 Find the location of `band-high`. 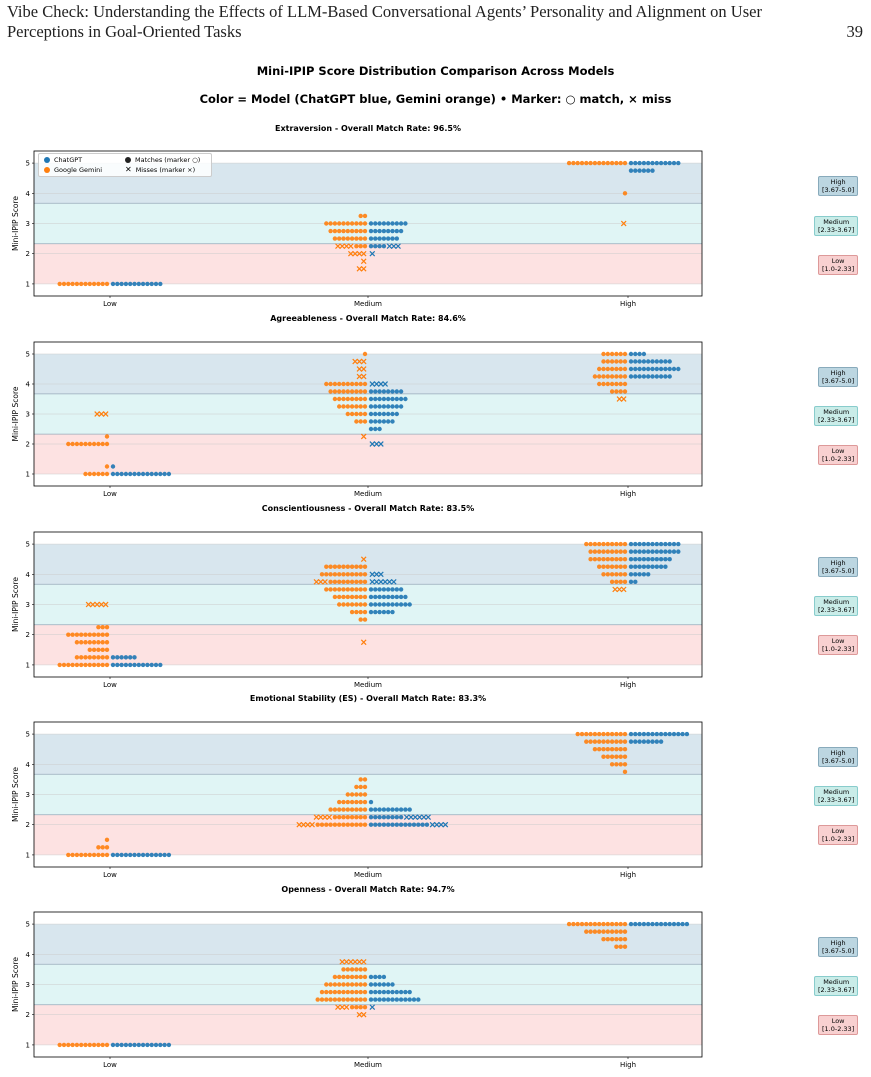

band-high is located at coordinates (368, 754).